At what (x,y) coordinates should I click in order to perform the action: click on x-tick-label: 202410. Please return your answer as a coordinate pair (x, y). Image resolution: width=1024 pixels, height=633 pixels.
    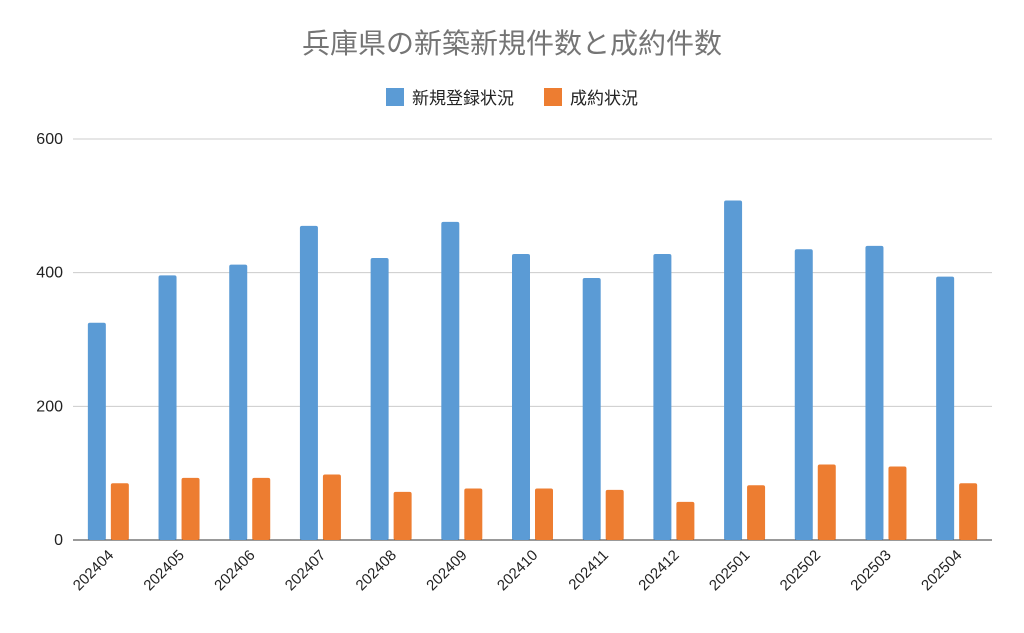
    Looking at the image, I should click on (517, 570).